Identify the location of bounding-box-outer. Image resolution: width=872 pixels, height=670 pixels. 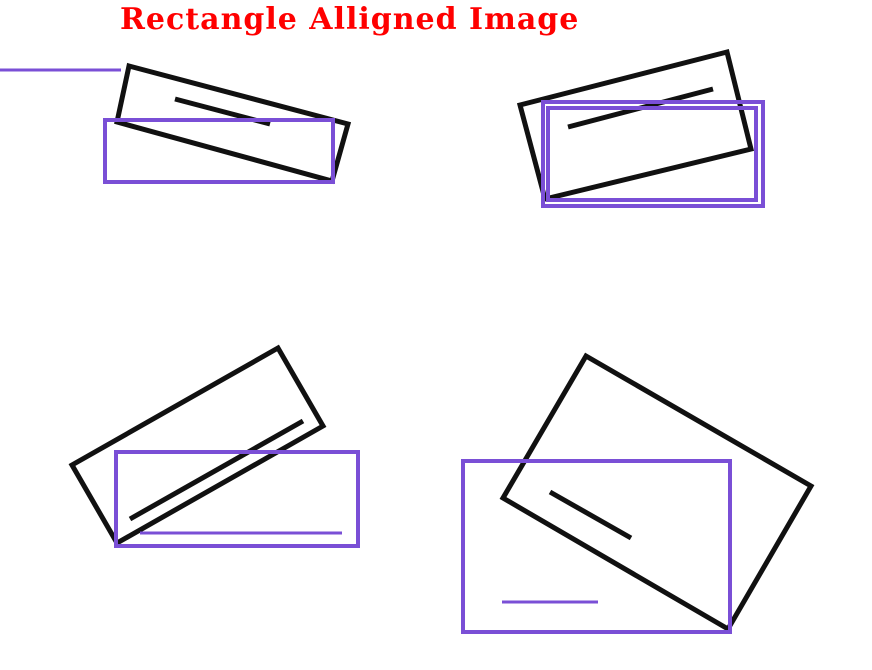
(653, 154).